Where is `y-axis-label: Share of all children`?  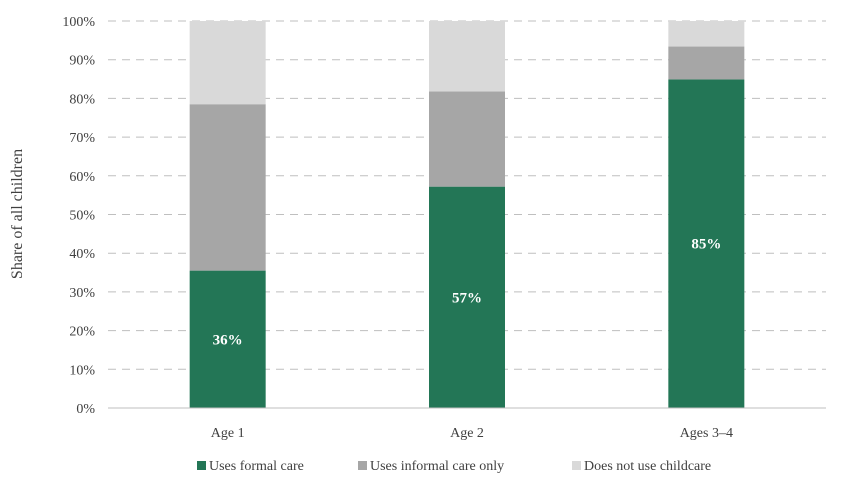 y-axis-label: Share of all children is located at coordinates (17, 214).